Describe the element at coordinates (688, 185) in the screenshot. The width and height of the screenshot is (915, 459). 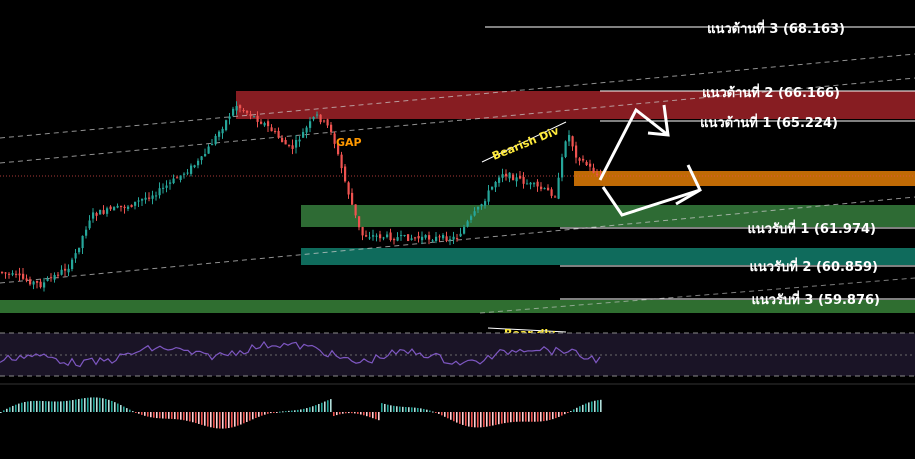
I see `forecast-arrow-down-head` at that location.